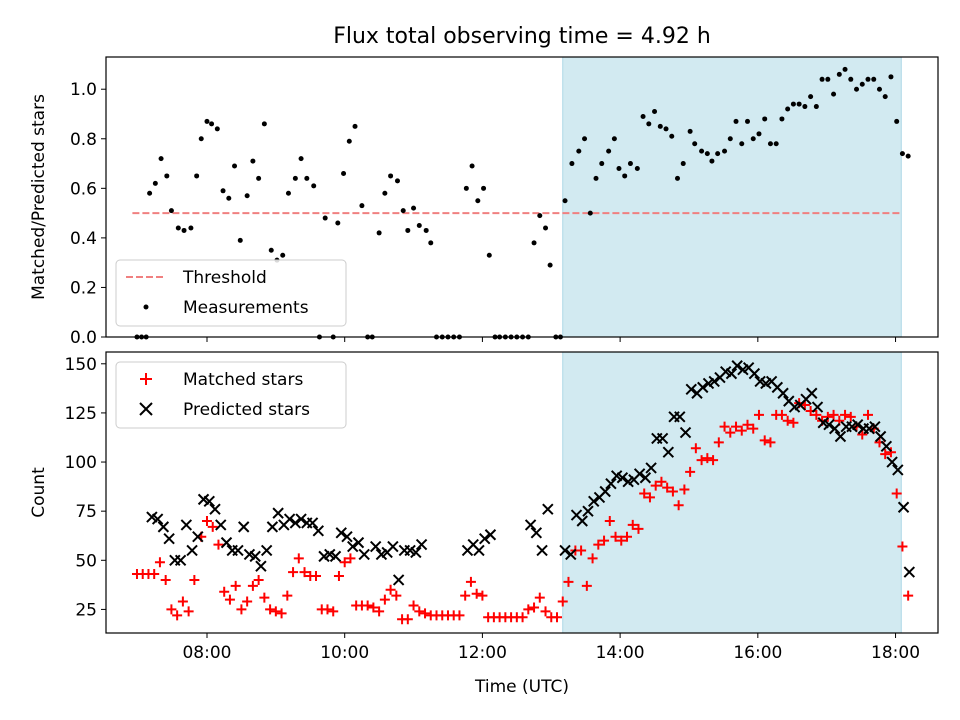 Image resolution: width=960 pixels, height=720 pixels. What do you see at coordinates (522, 36) in the screenshot?
I see `chart-title: Flux total observing time = 4.92 h` at bounding box center [522, 36].